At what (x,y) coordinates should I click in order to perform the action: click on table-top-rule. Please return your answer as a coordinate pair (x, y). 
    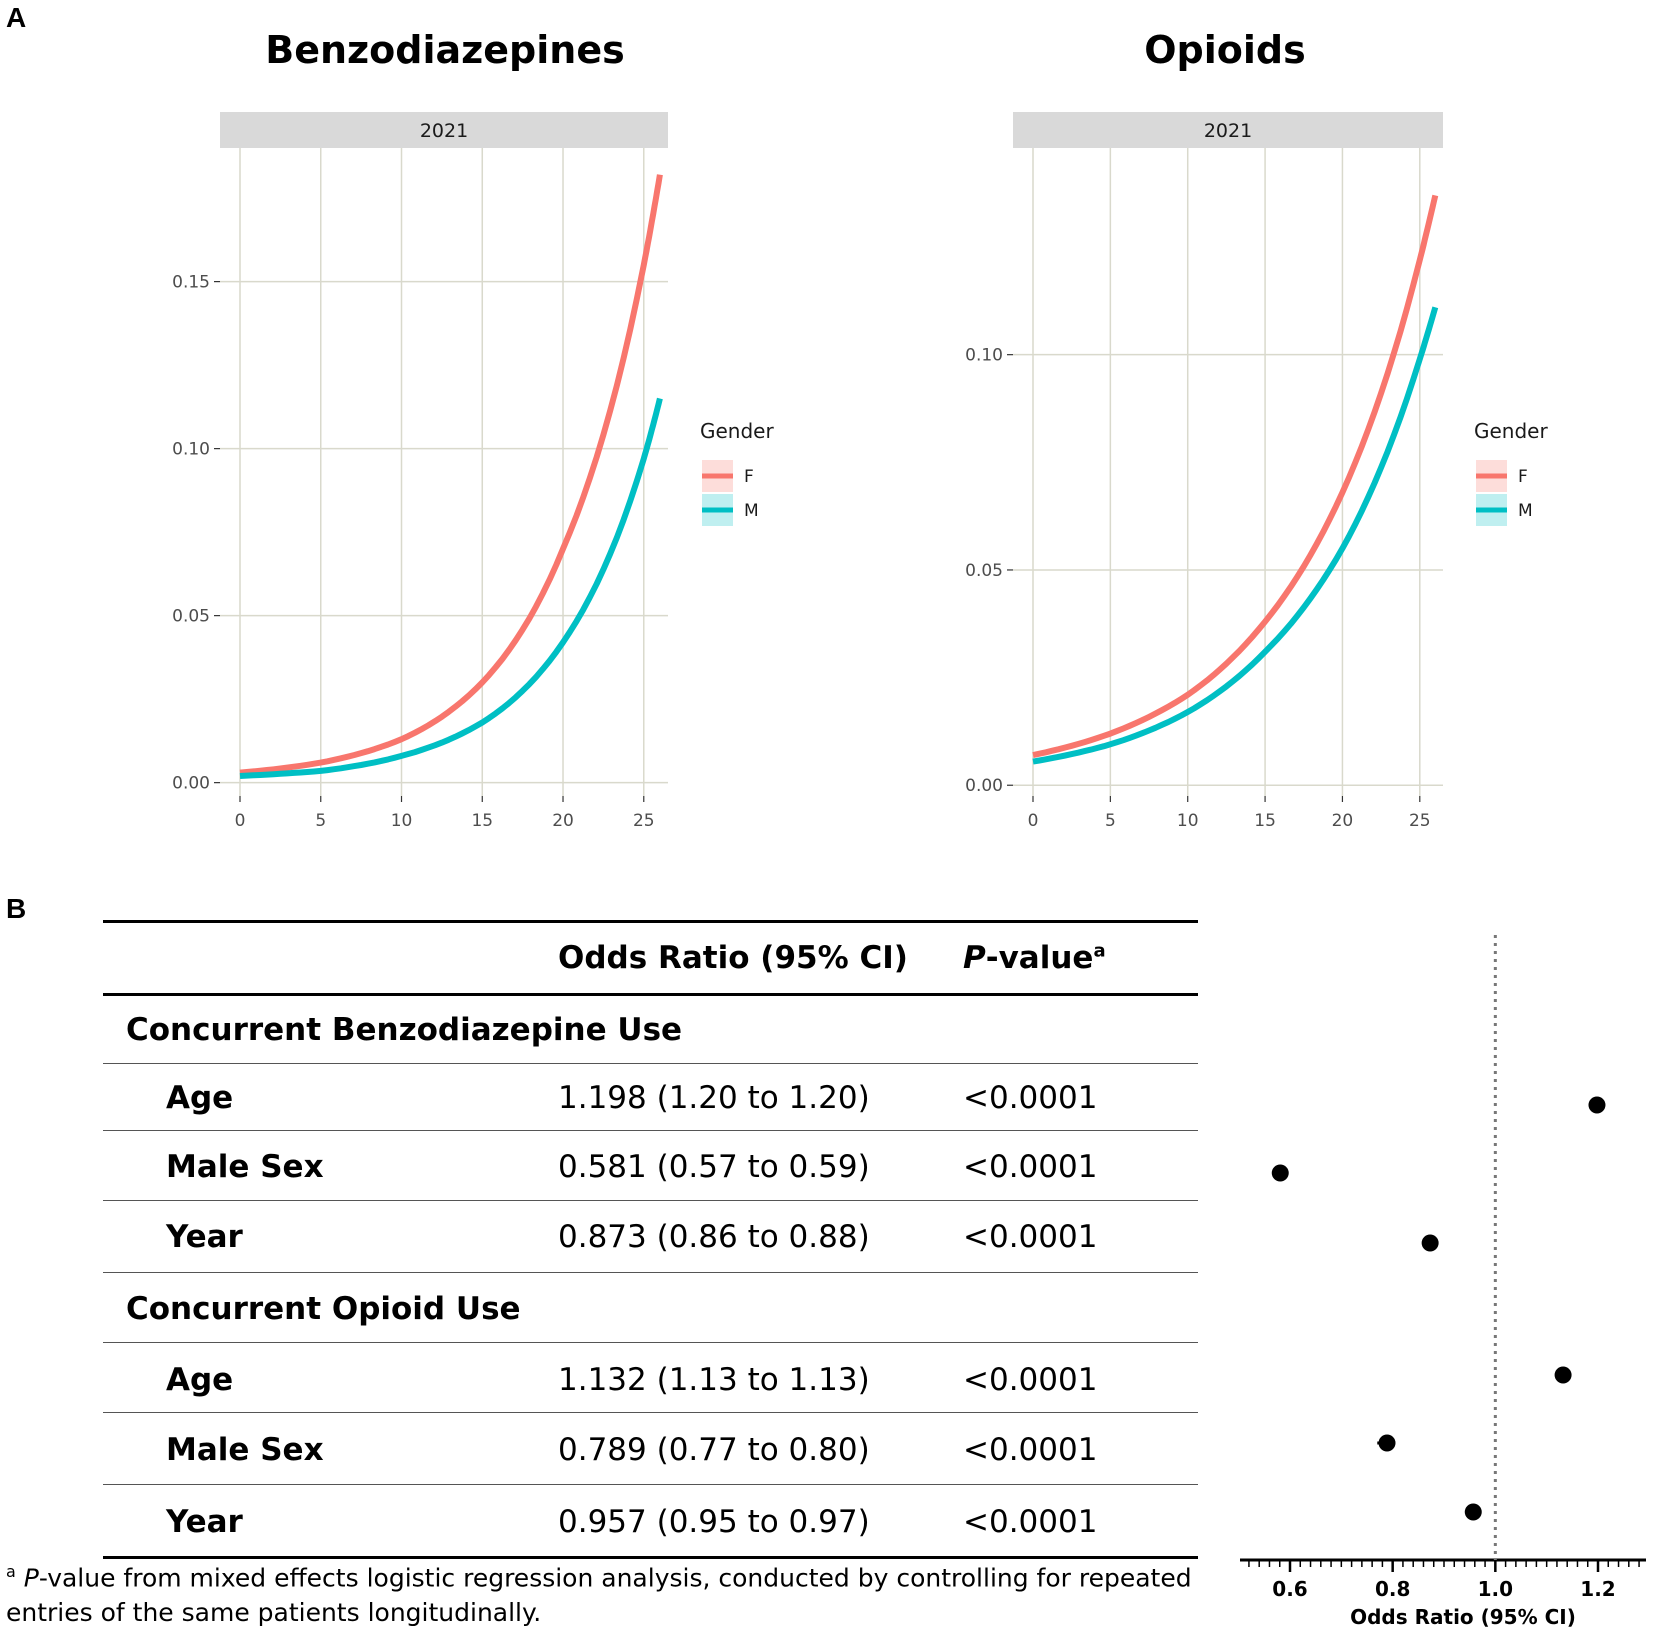
    Looking at the image, I should click on (650, 921).